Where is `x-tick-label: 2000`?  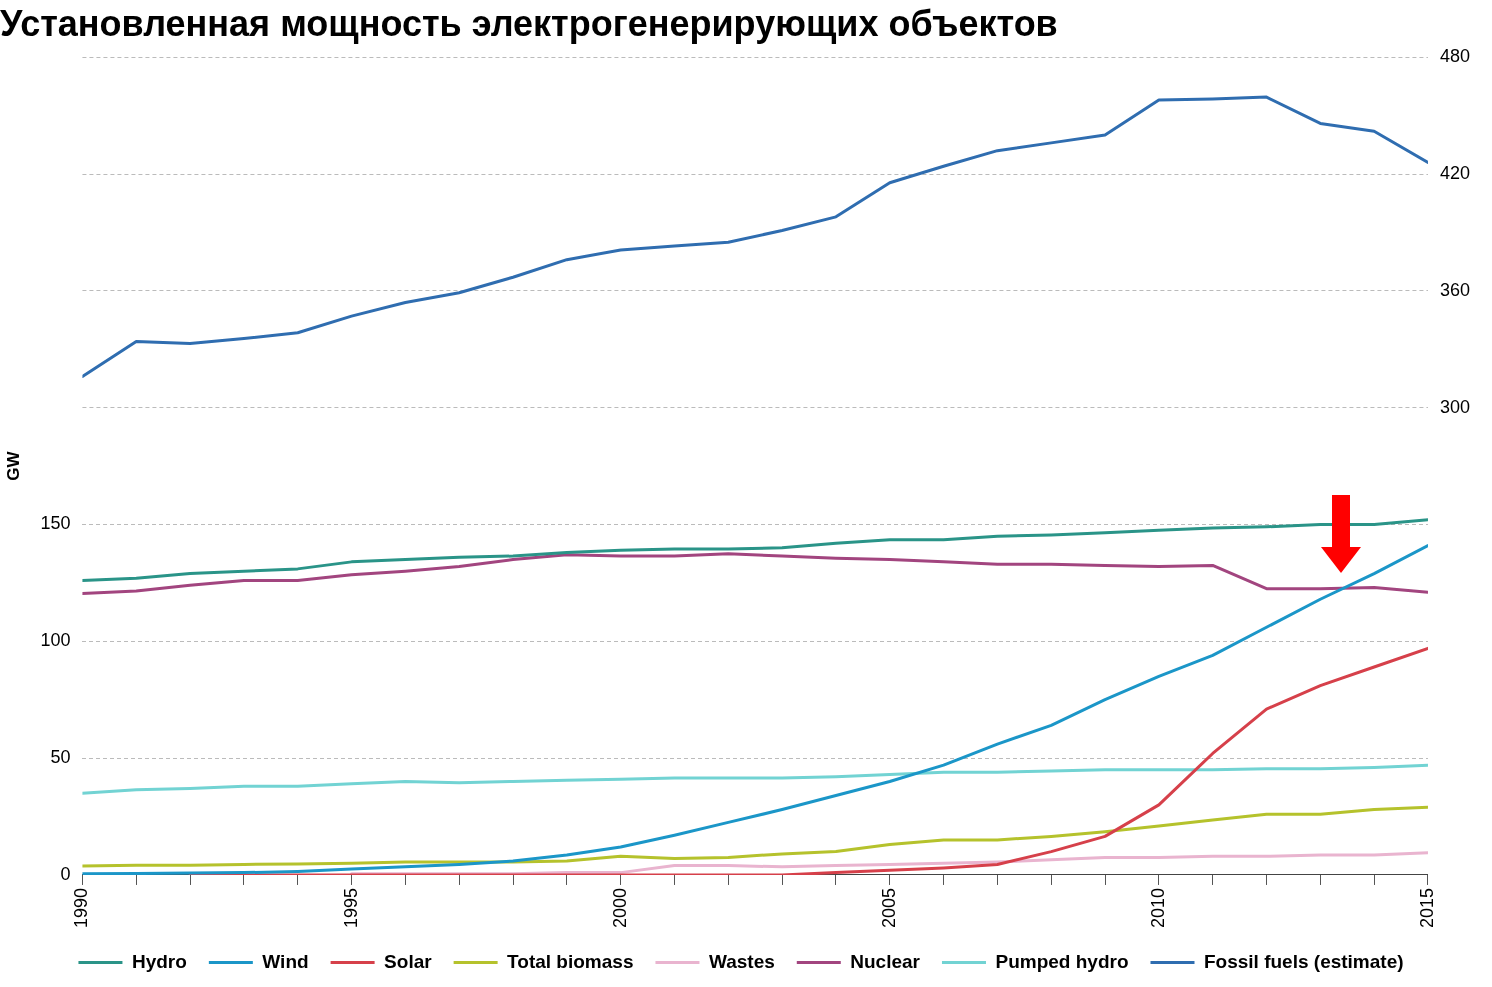
x-tick-label: 2000 is located at coordinates (619, 907).